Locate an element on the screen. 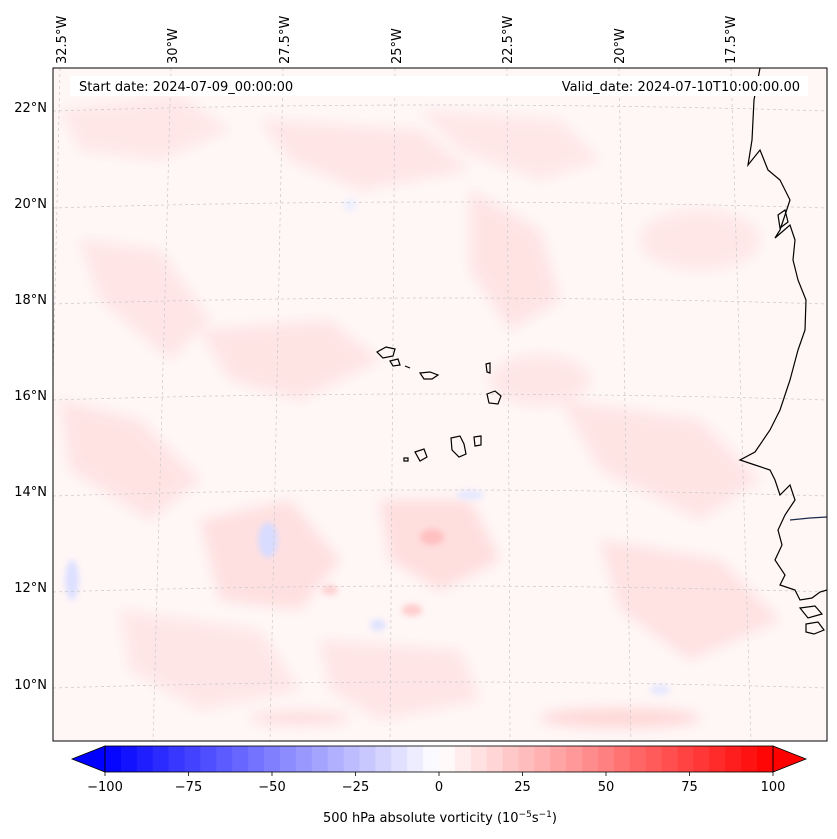  lat-label-22n: 22°N is located at coordinates (30, 108).